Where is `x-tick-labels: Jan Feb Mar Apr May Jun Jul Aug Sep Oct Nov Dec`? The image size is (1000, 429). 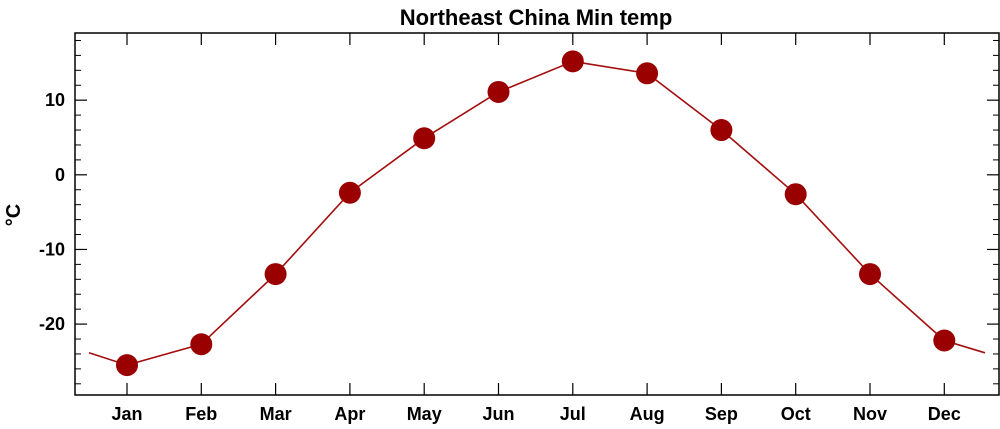 x-tick-labels: Jan Feb Mar Apr May Jun Jul Aug Sep Oct Nov Dec is located at coordinates (535, 414).